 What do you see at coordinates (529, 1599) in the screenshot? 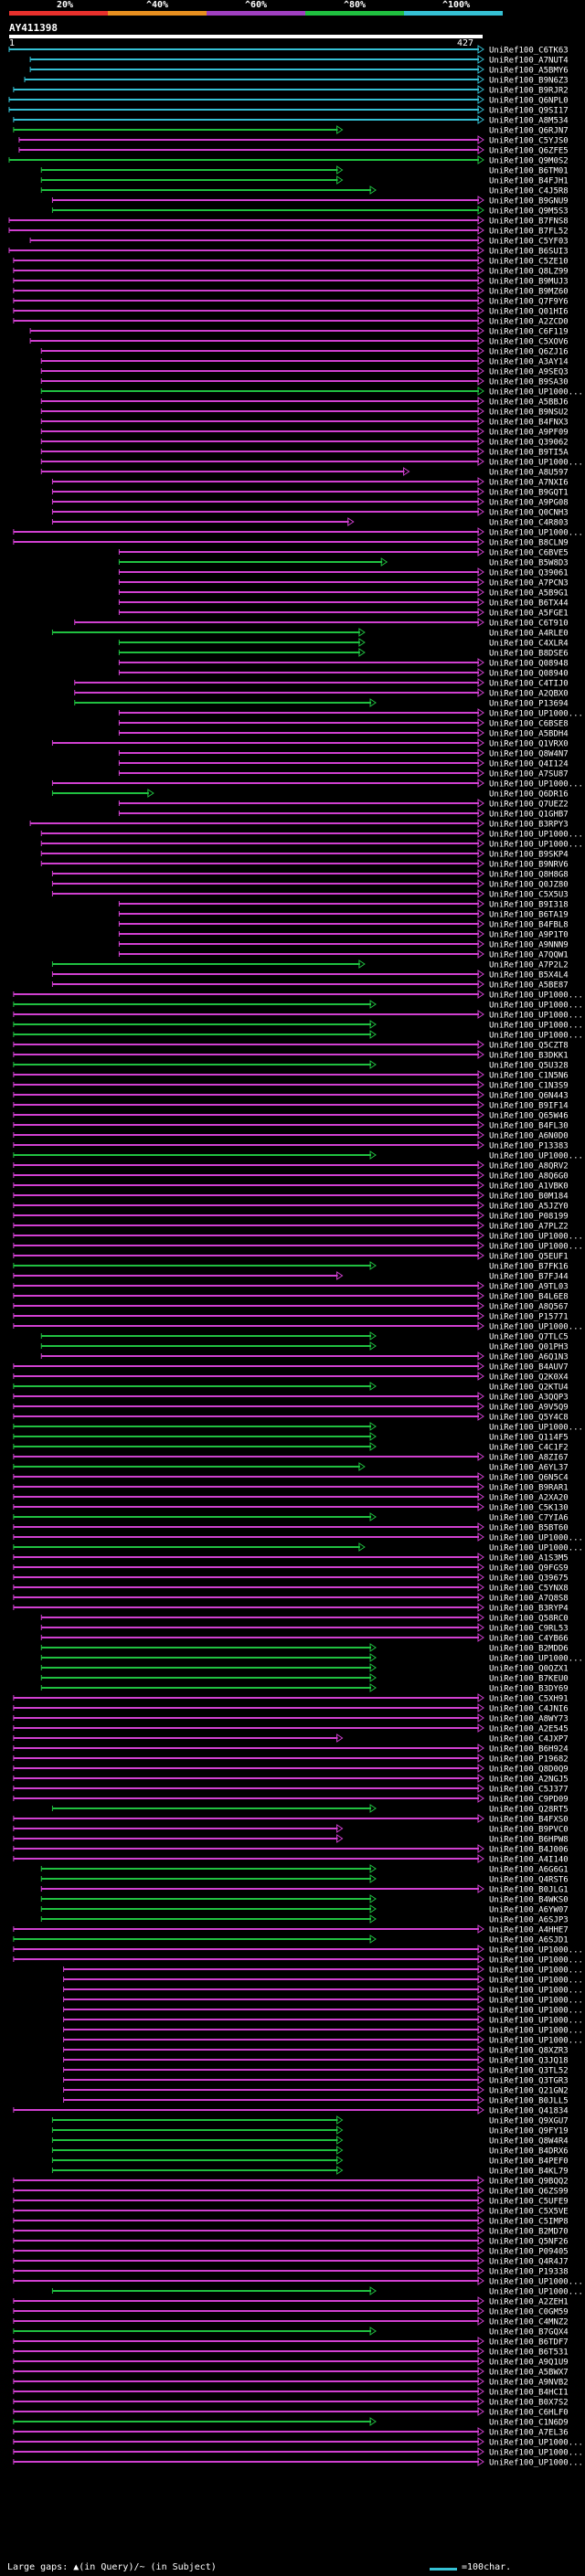
I see `hit-label: UniRef100_A7Q8S8` at bounding box center [529, 1599].